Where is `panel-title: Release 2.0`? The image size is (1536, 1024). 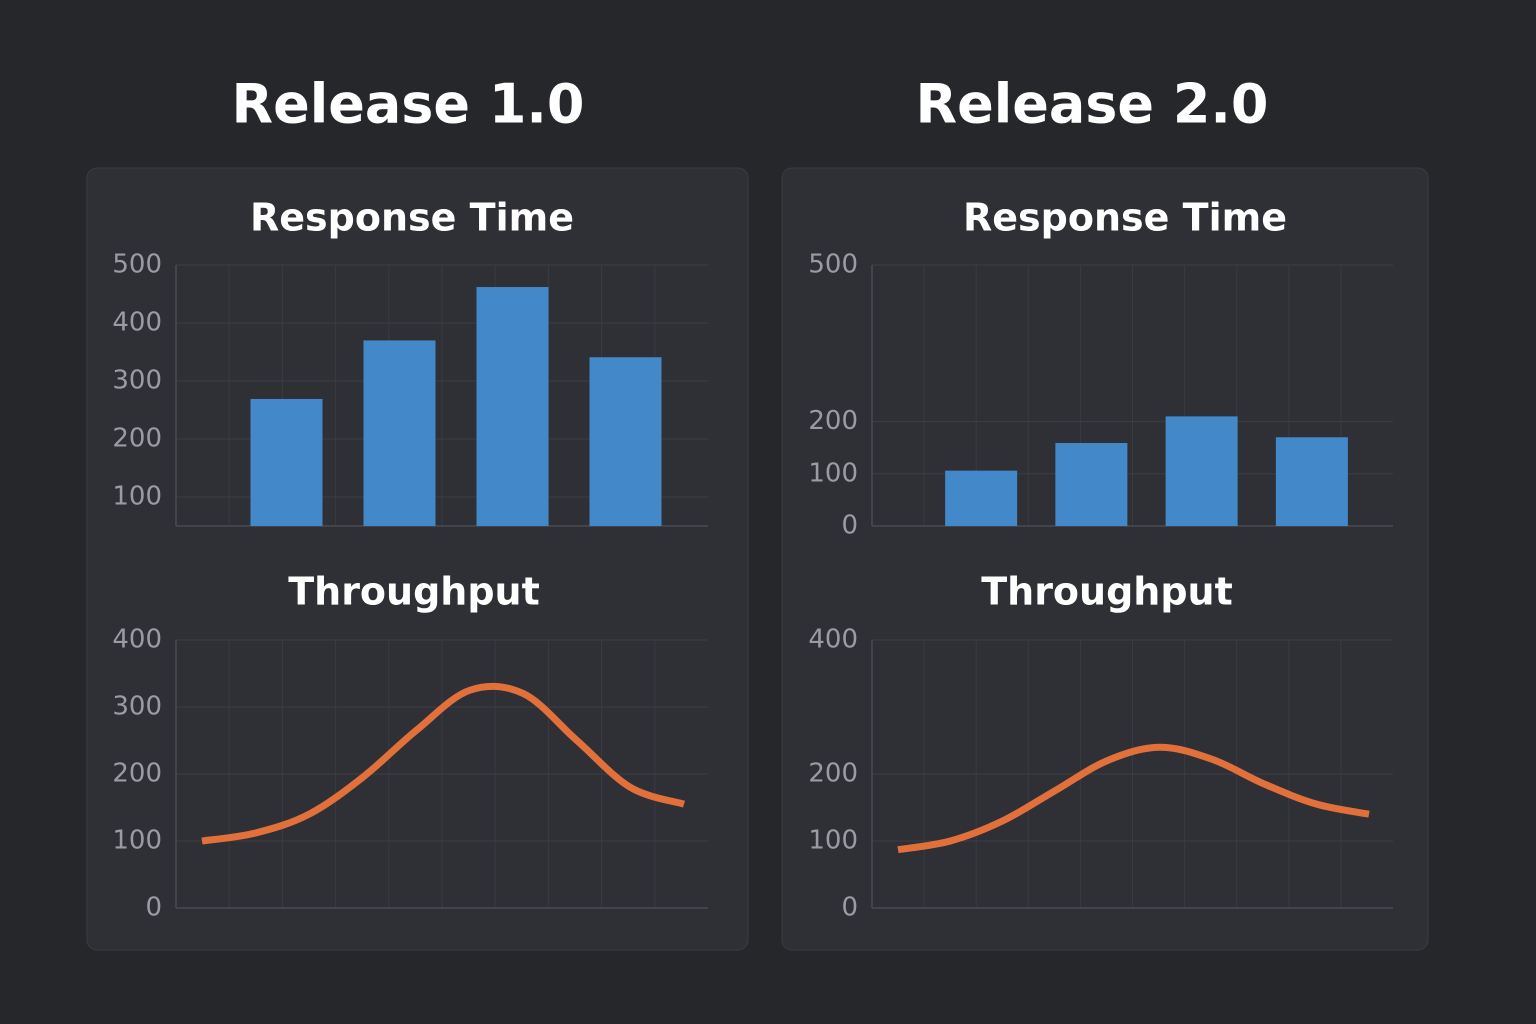
panel-title: Release 2.0 is located at coordinates (1091, 104).